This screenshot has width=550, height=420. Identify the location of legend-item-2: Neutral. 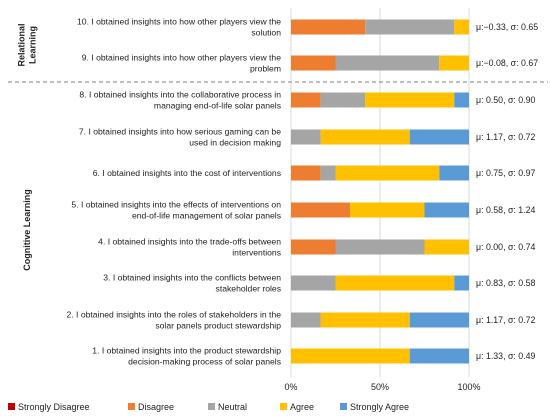
(227, 407).